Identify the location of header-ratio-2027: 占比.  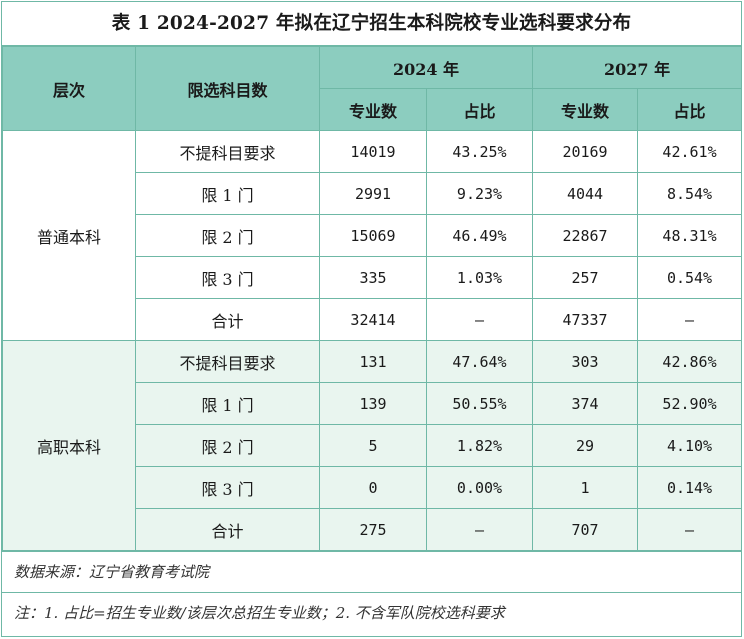
(690, 109).